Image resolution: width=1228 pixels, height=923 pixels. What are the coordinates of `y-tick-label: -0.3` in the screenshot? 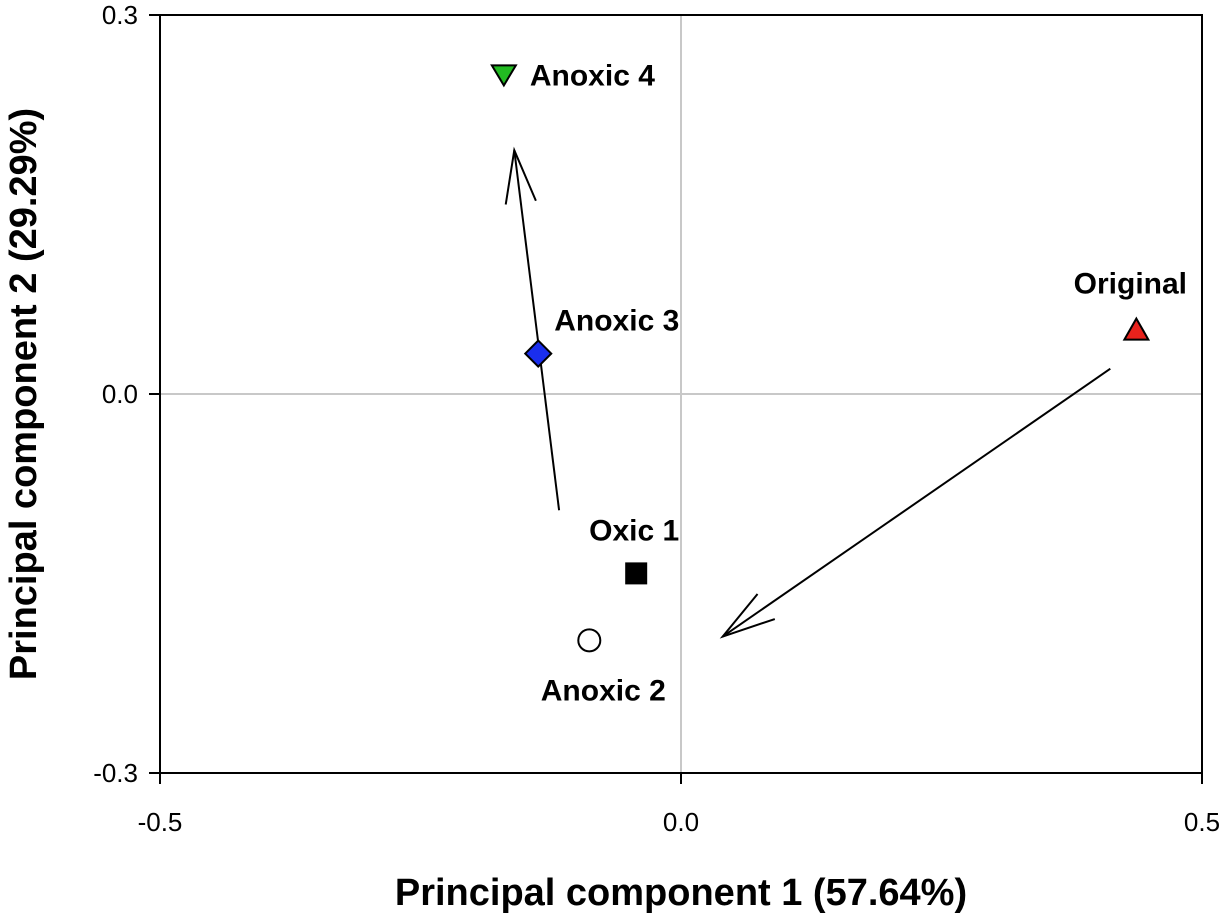 It's located at (115, 773).